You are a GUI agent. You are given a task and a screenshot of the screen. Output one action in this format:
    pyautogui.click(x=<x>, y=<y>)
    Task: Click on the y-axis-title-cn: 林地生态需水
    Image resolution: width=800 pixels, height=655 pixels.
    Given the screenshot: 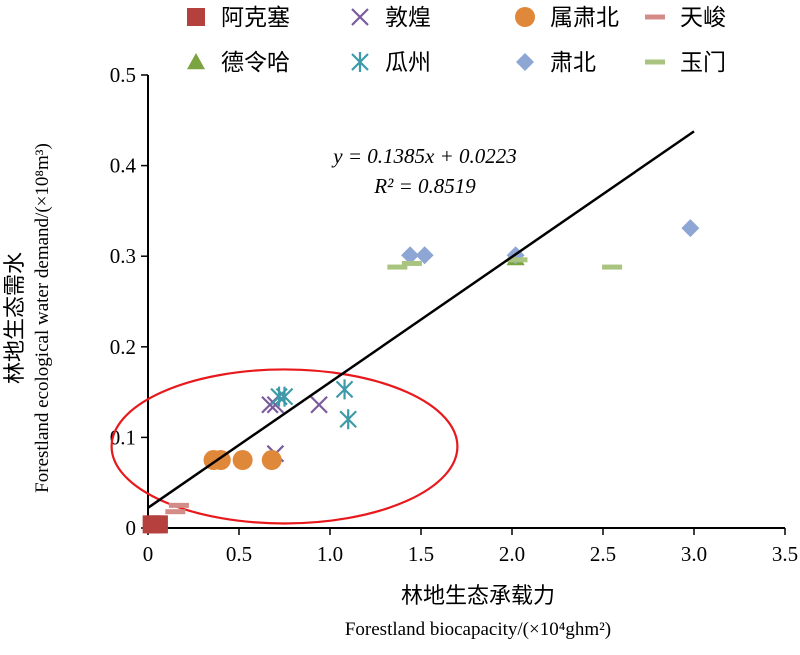 What is the action you would take?
    pyautogui.click(x=14, y=318)
    